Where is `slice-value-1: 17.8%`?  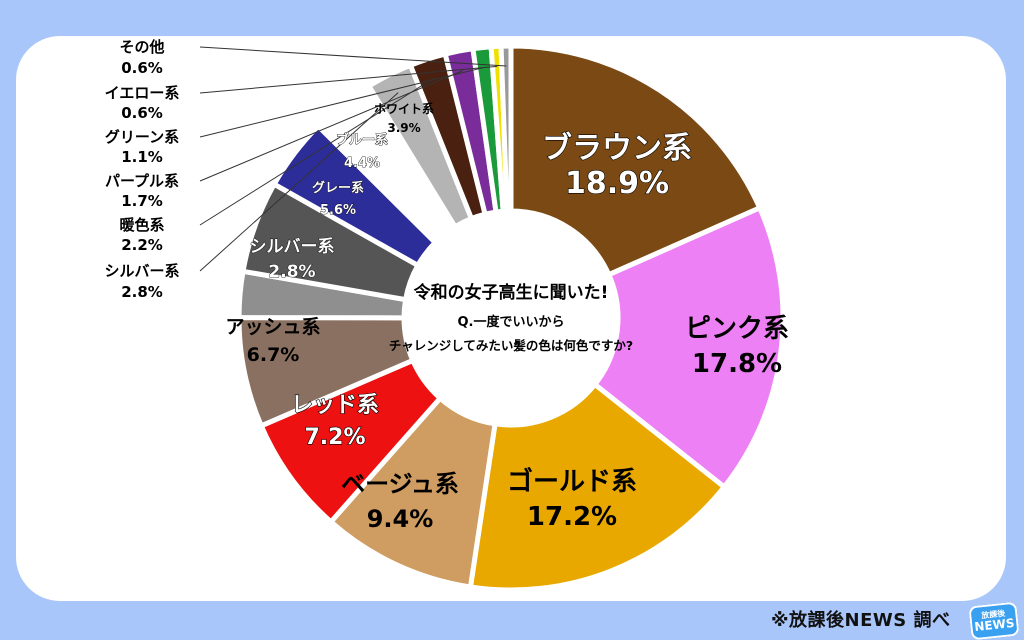
slice-value-1: 17.8% is located at coordinates (737, 364).